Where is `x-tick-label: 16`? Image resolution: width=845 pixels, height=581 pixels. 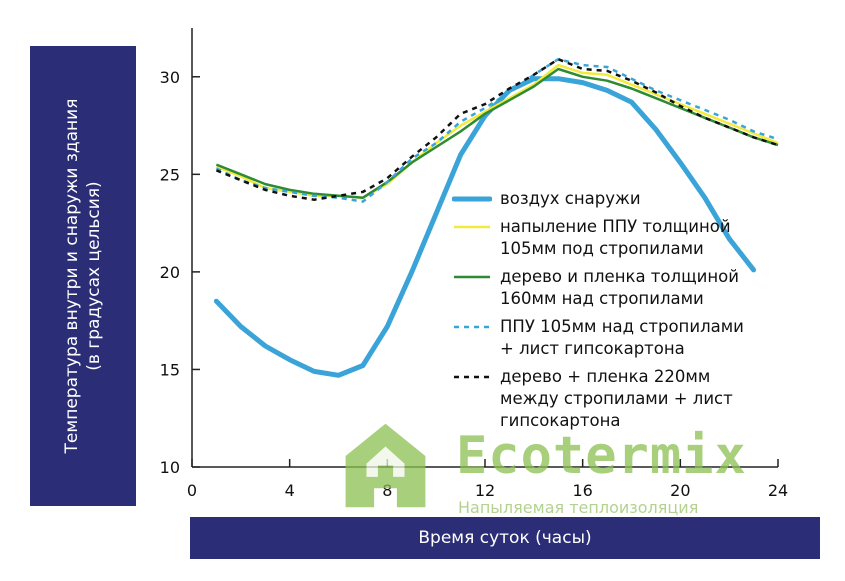 x-tick-label: 16 is located at coordinates (582, 490).